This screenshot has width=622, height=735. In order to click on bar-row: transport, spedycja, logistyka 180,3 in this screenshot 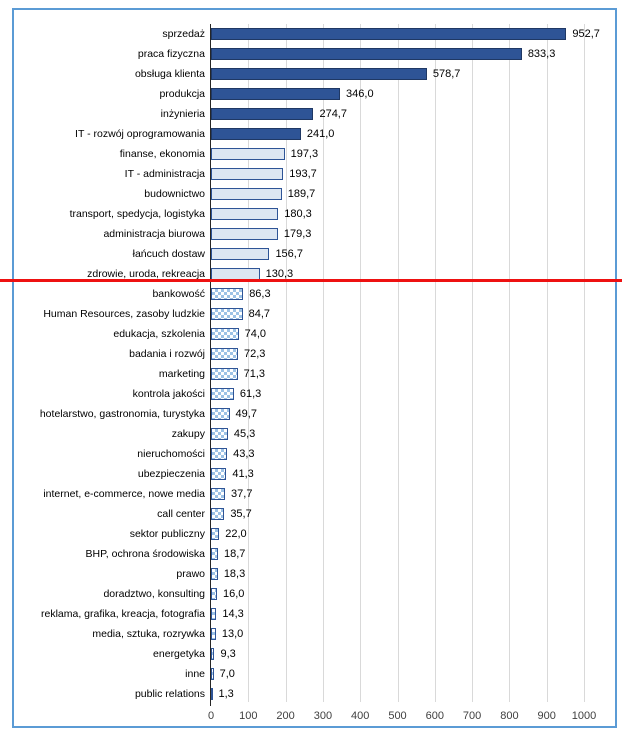, I will do `click(314, 214)`.